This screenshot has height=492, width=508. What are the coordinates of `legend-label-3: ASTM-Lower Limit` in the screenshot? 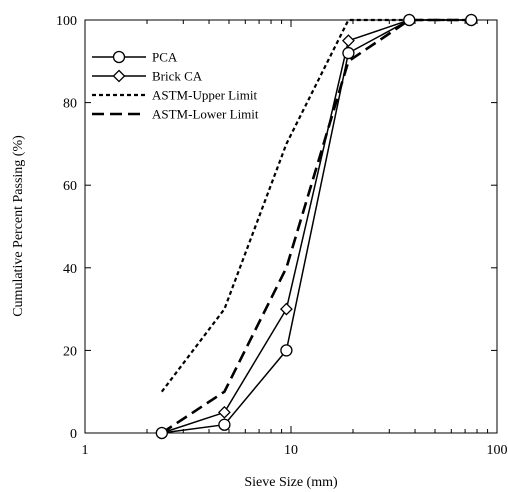 It's located at (205, 114).